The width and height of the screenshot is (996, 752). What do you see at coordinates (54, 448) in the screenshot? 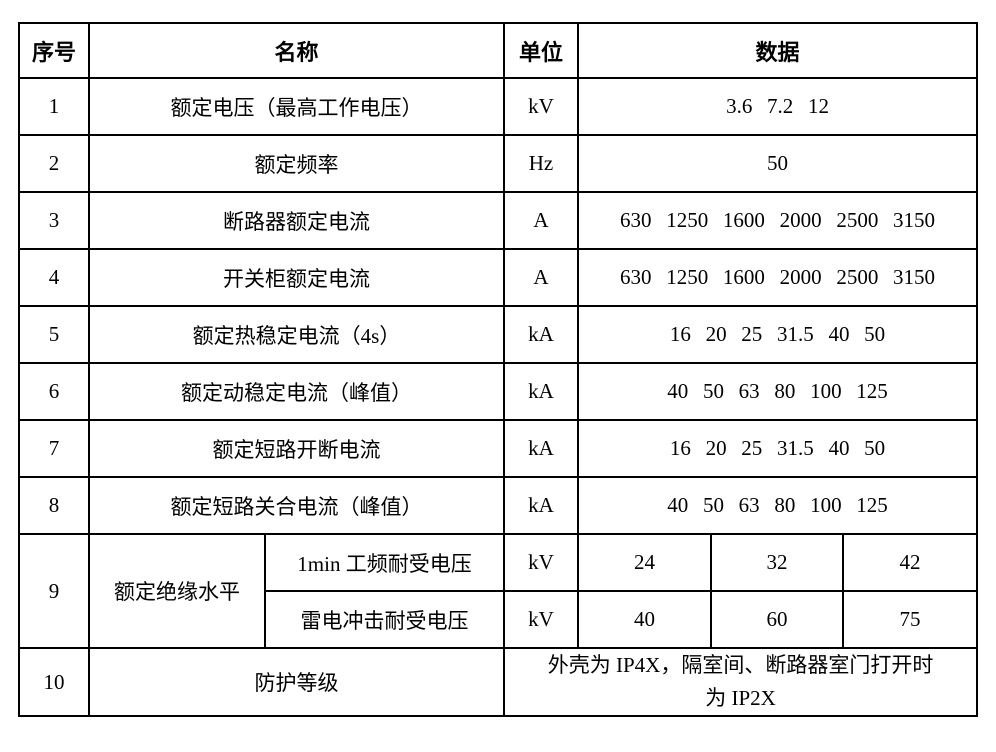
I see `cell-no: 7` at bounding box center [54, 448].